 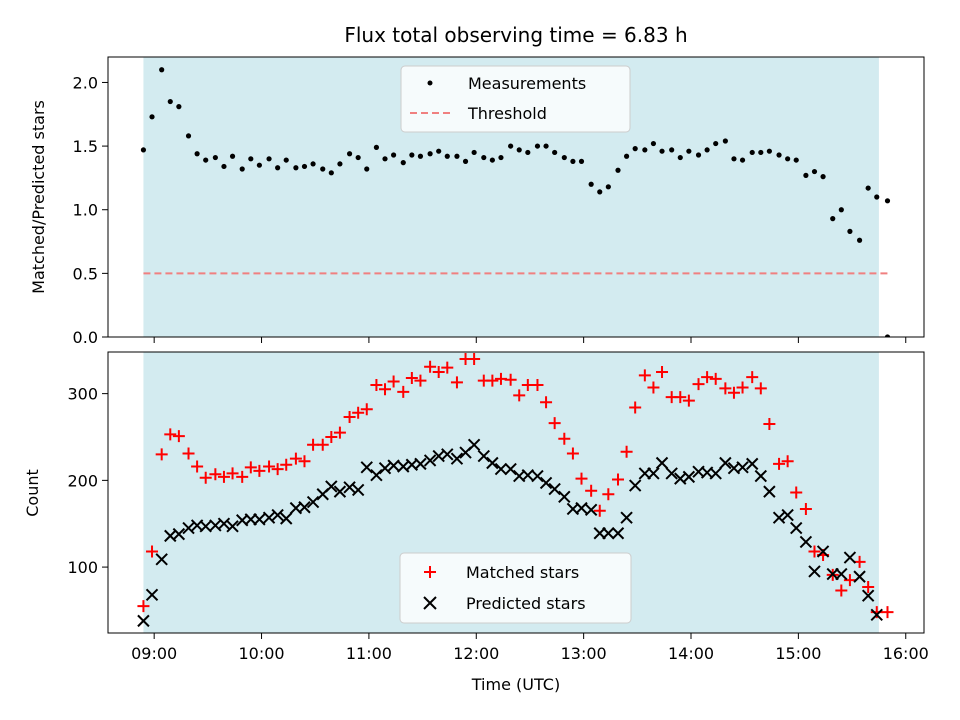 I want to click on legend-matched-marker, so click(x=430, y=572).